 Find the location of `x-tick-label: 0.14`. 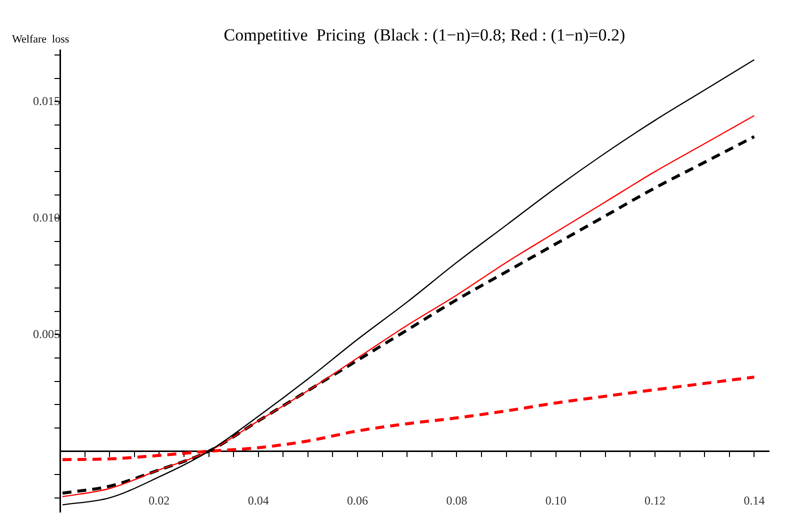

x-tick-label: 0.14 is located at coordinates (754, 501).